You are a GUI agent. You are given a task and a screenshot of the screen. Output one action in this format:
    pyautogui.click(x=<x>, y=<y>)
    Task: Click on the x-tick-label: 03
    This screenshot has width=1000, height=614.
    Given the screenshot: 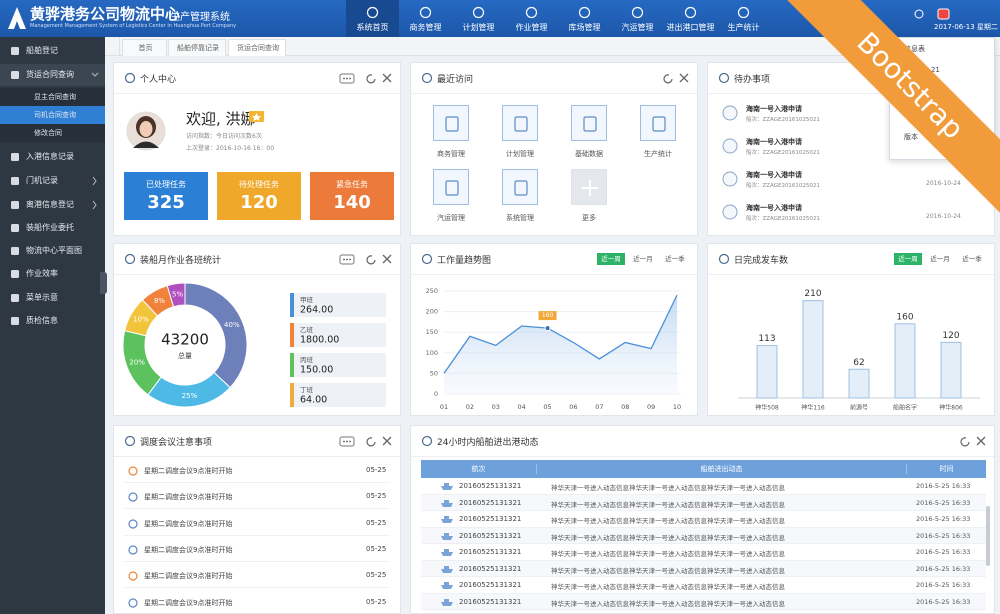 What is the action you would take?
    pyautogui.click(x=496, y=407)
    